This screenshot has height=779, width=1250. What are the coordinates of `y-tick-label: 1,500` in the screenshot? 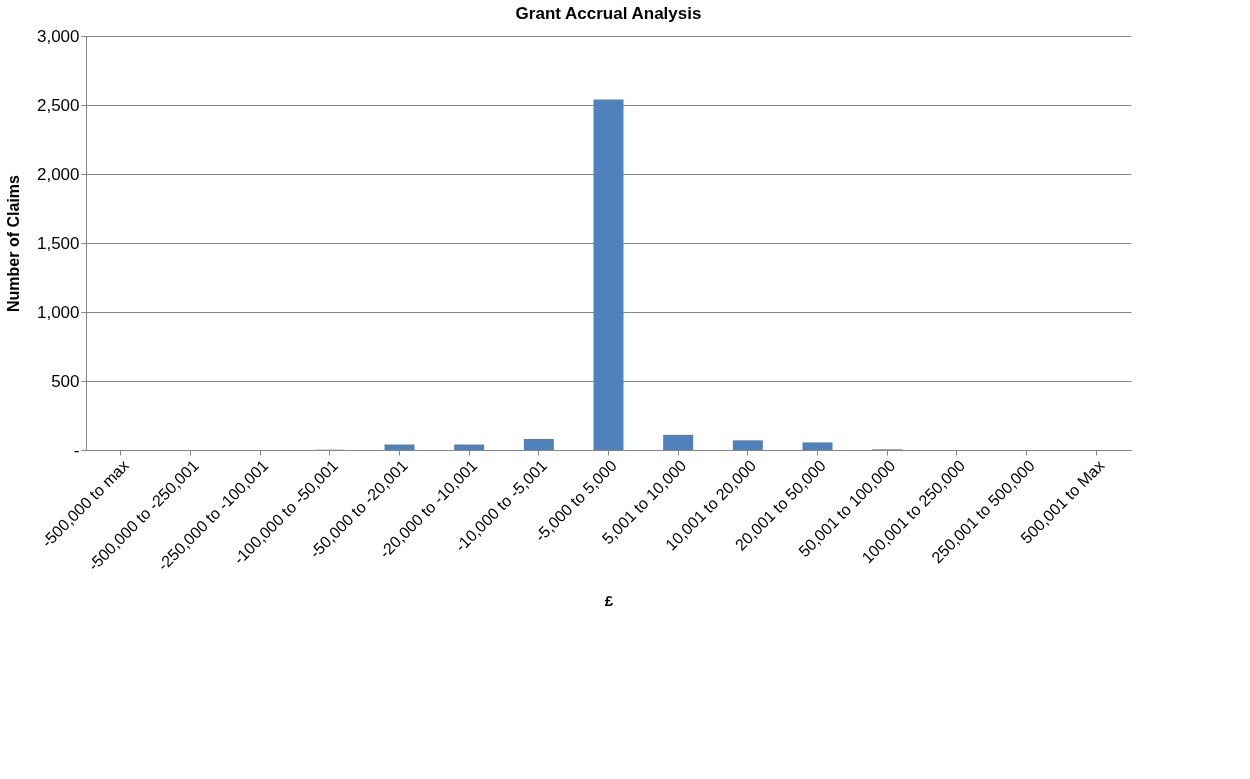 It's located at (58, 243).